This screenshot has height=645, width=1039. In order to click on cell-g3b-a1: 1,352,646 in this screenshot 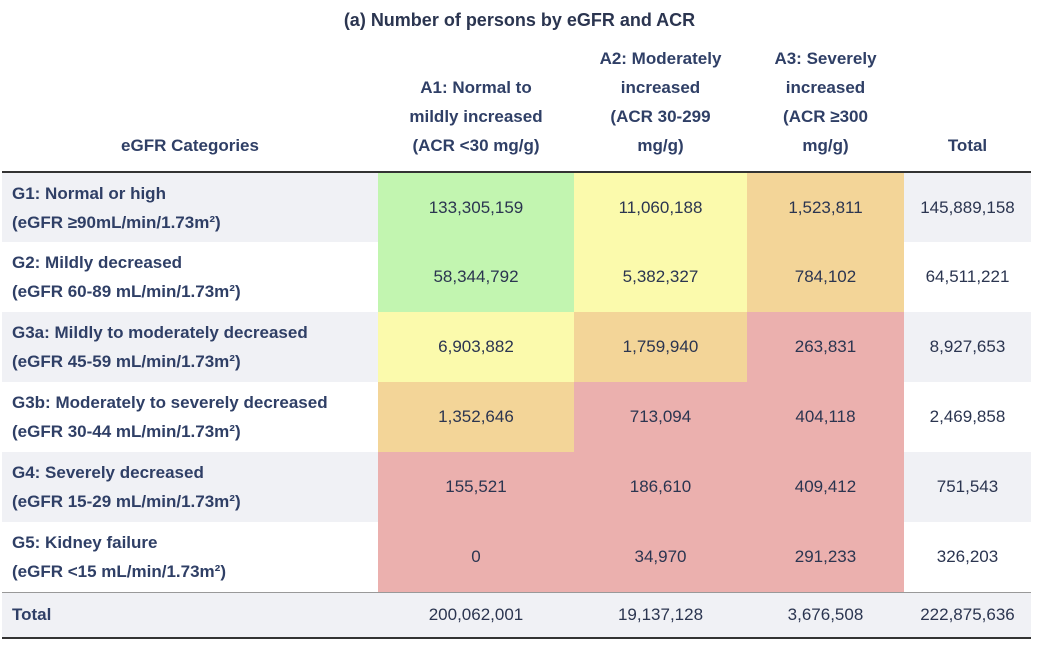, I will do `click(476, 417)`.